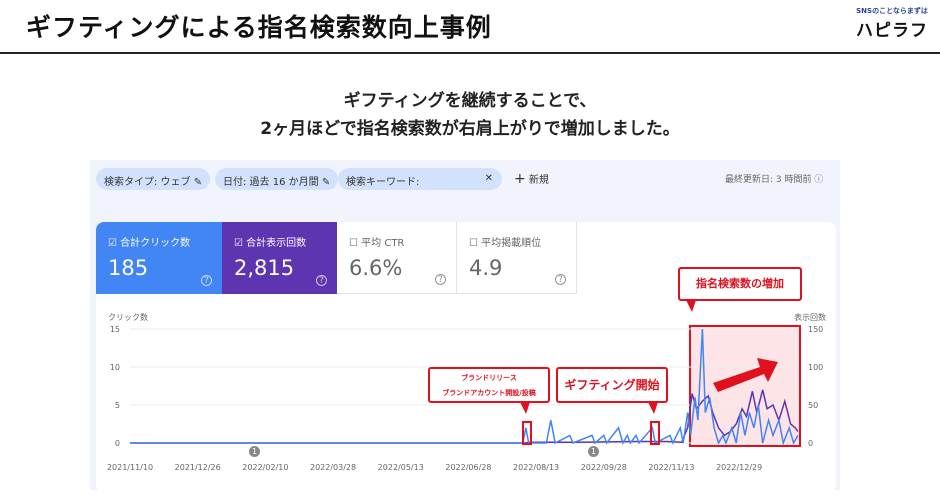 Image resolution: width=940 pixels, height=504 pixels. What do you see at coordinates (774, 180) in the screenshot?
I see `last-updated: 最終更新日: 3 時間前 ⓘ` at bounding box center [774, 180].